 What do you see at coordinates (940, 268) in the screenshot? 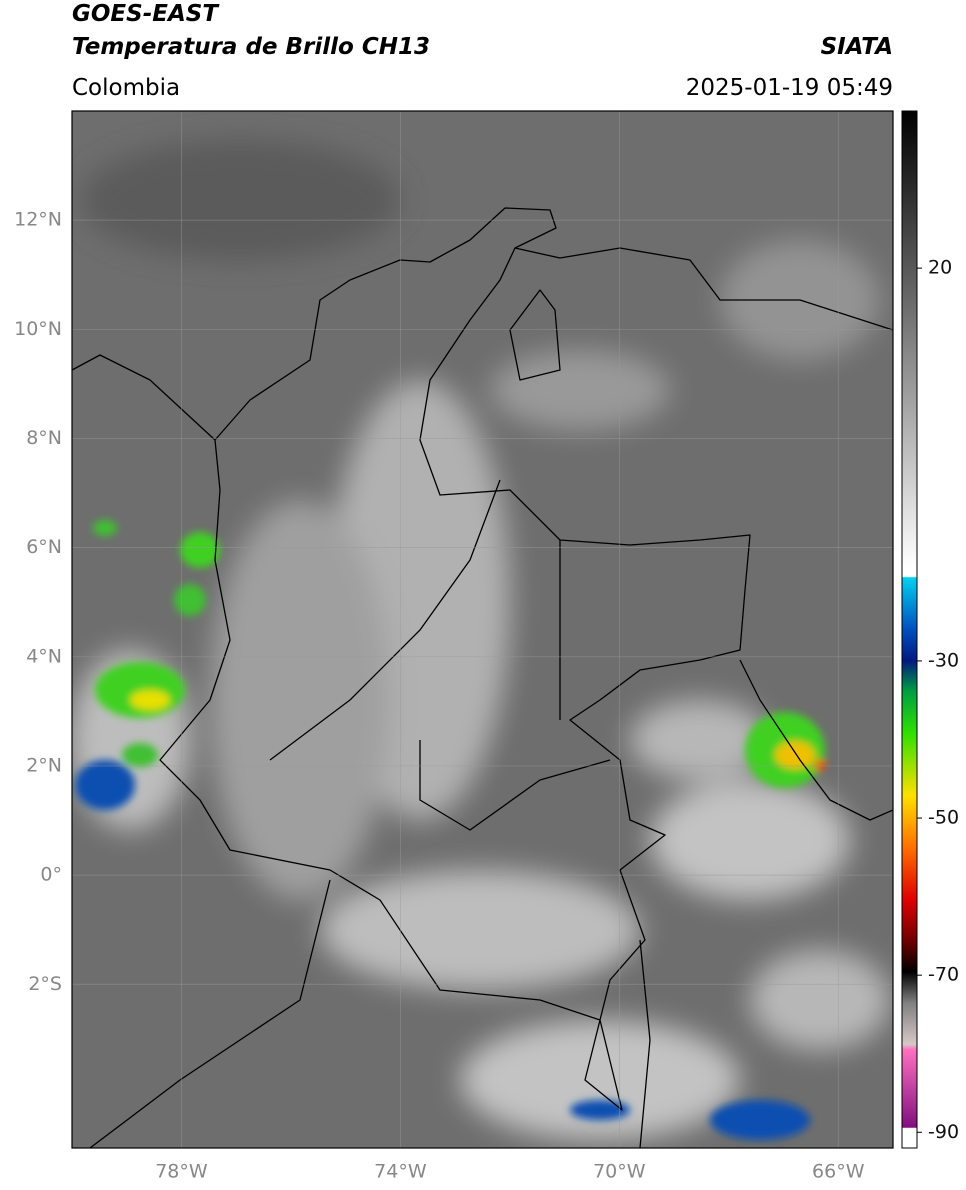
I see `colorbar-tick-label: 20` at bounding box center [940, 268].